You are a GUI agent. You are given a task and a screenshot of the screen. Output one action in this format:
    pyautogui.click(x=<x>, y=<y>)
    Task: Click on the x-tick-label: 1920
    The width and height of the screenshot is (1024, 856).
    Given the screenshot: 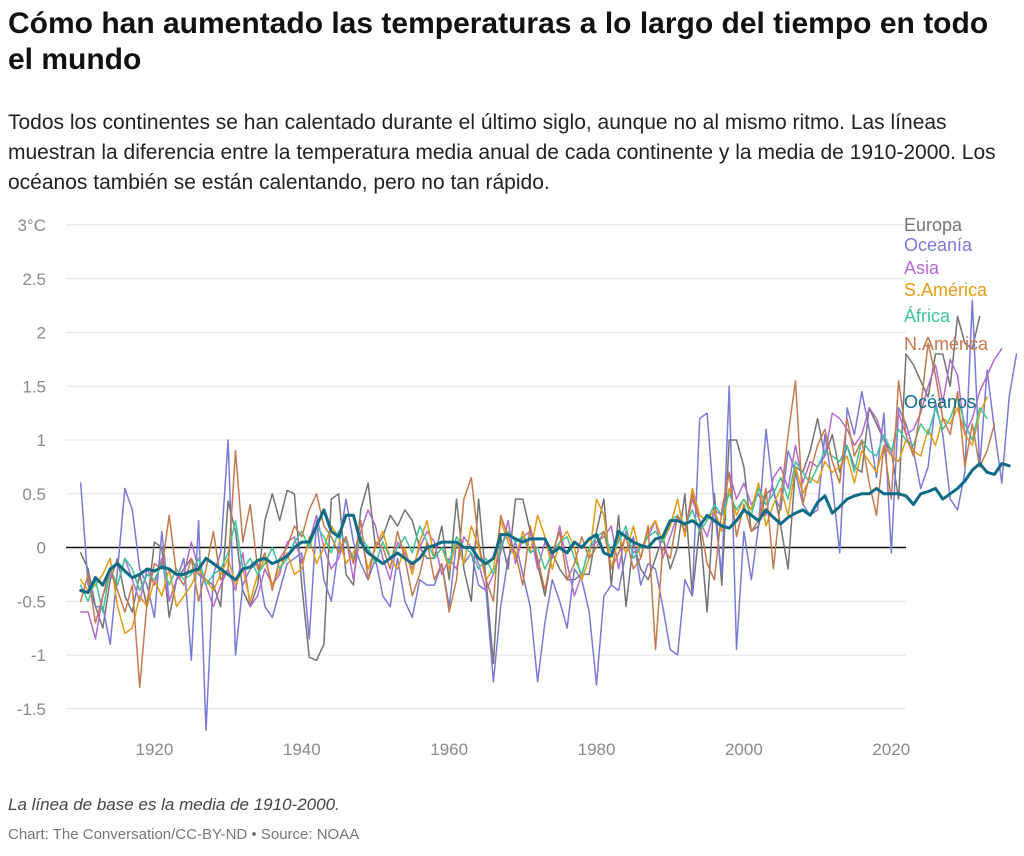 What is the action you would take?
    pyautogui.click(x=155, y=749)
    